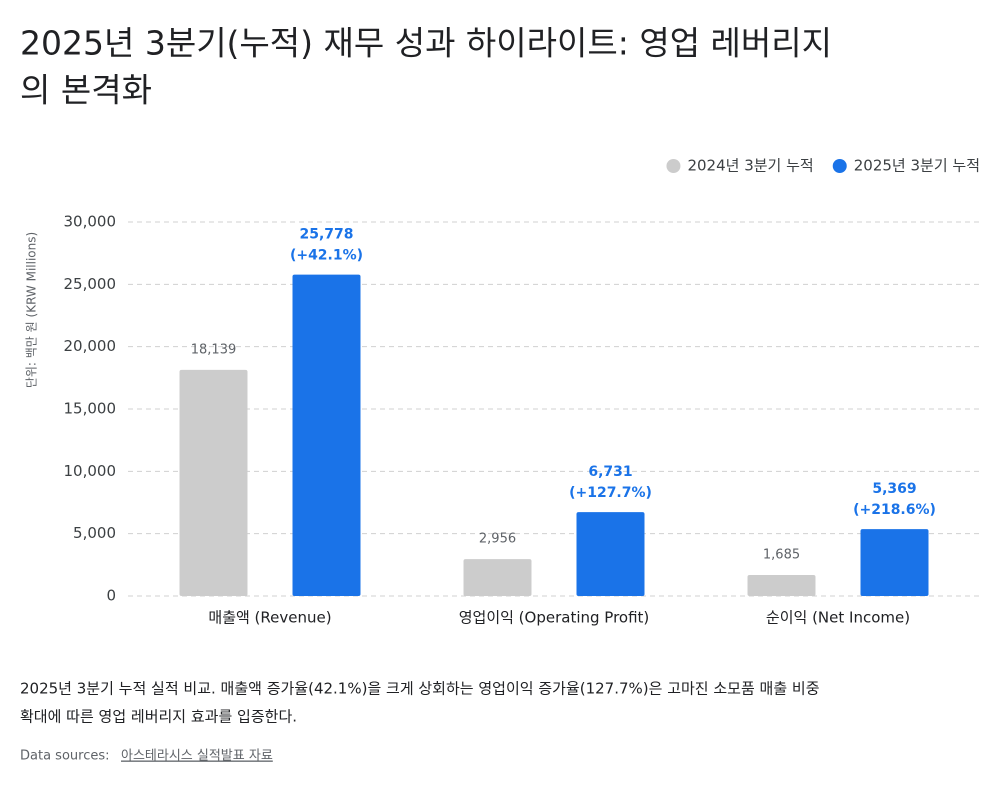 The width and height of the screenshot is (1000, 790). What do you see at coordinates (554, 618) in the screenshot?
I see `x-tick-label: 영업이익 (Operating Profit)` at bounding box center [554, 618].